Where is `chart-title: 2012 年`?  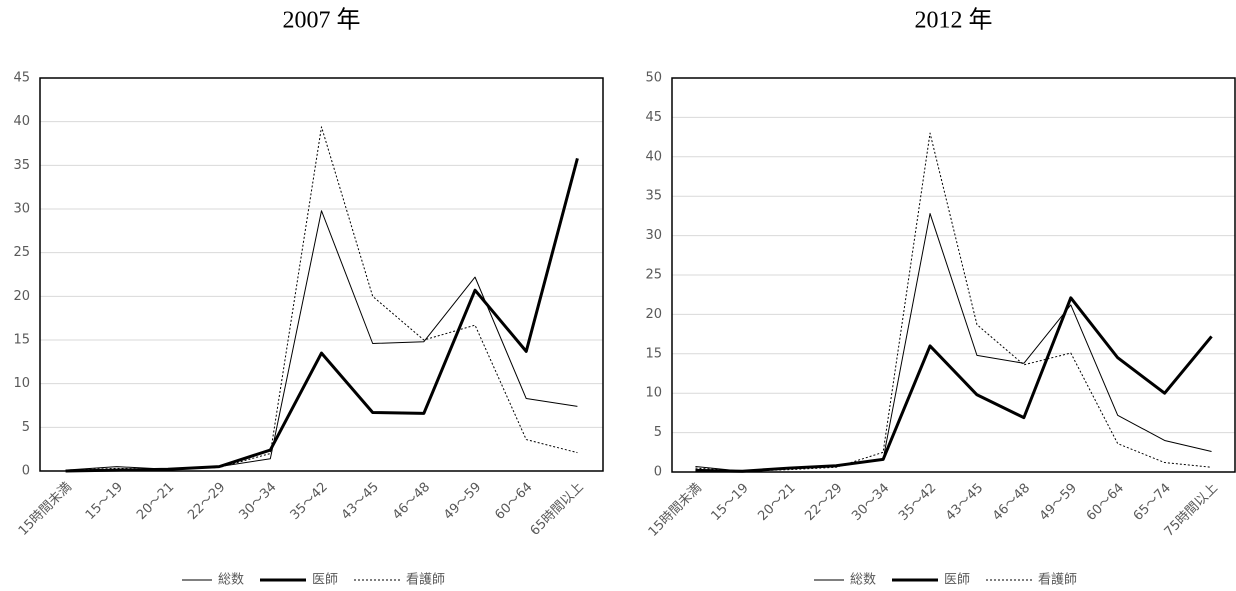 chart-title: 2012 年 is located at coordinates (954, 20).